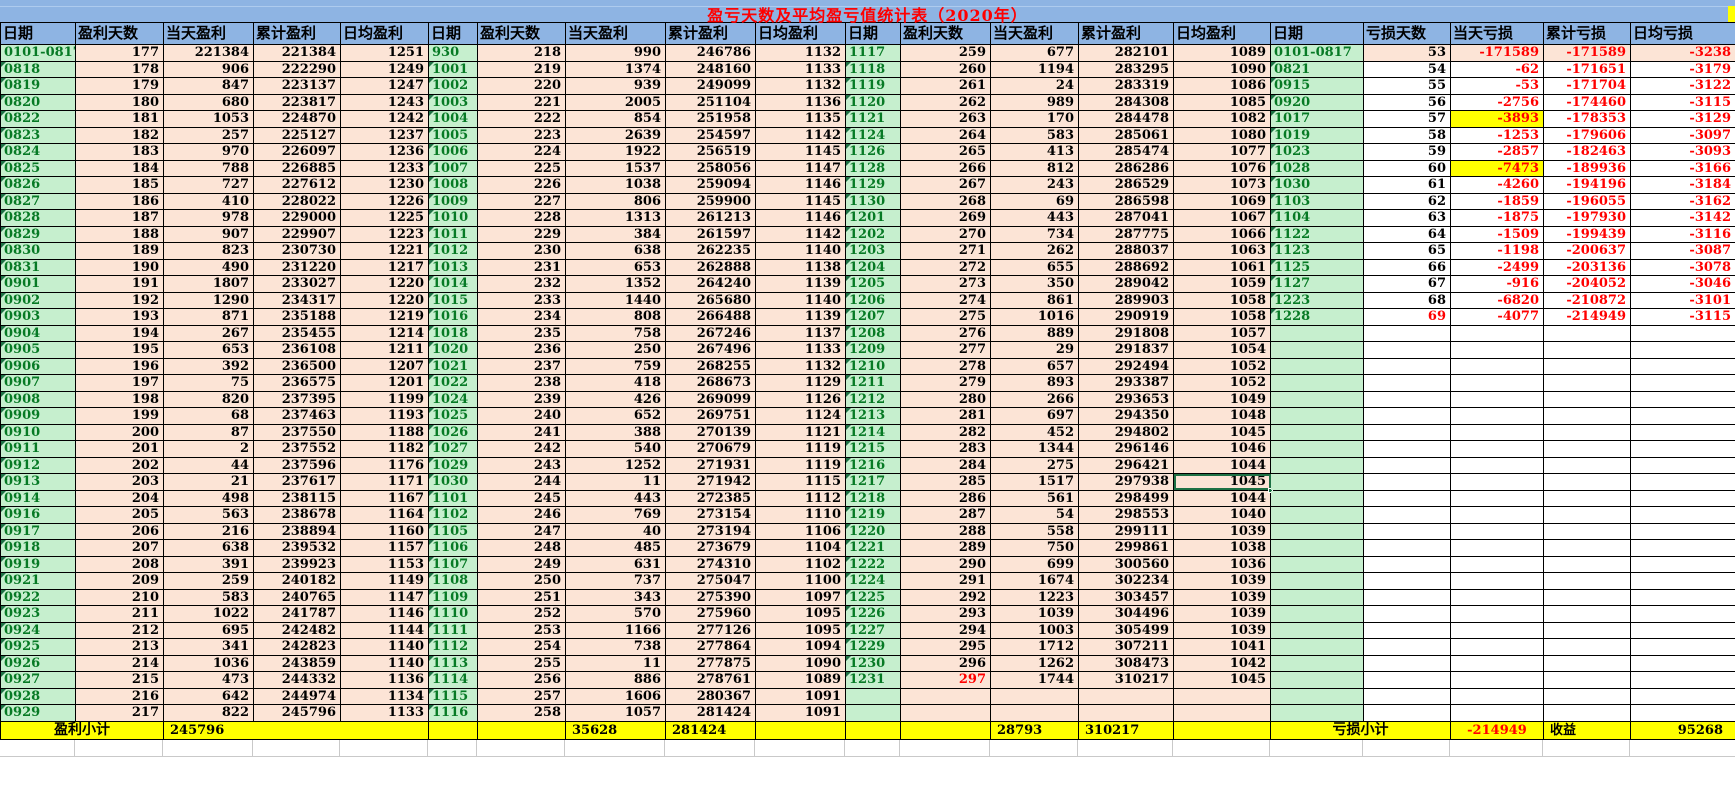  I want to click on profit-date-cell: 1120, so click(873, 102).